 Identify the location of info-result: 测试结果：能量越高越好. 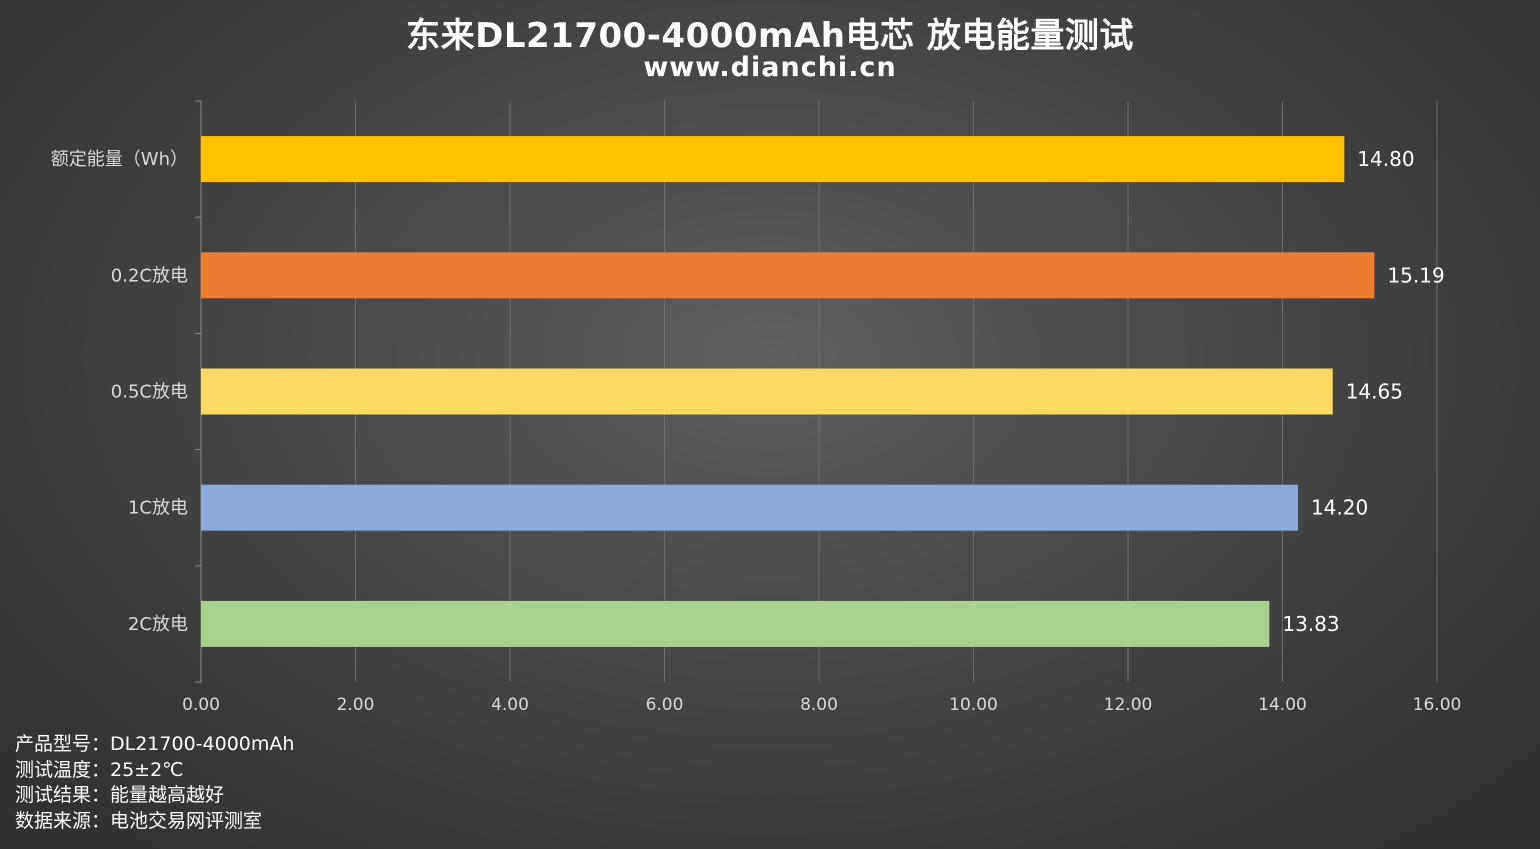
(120, 795).